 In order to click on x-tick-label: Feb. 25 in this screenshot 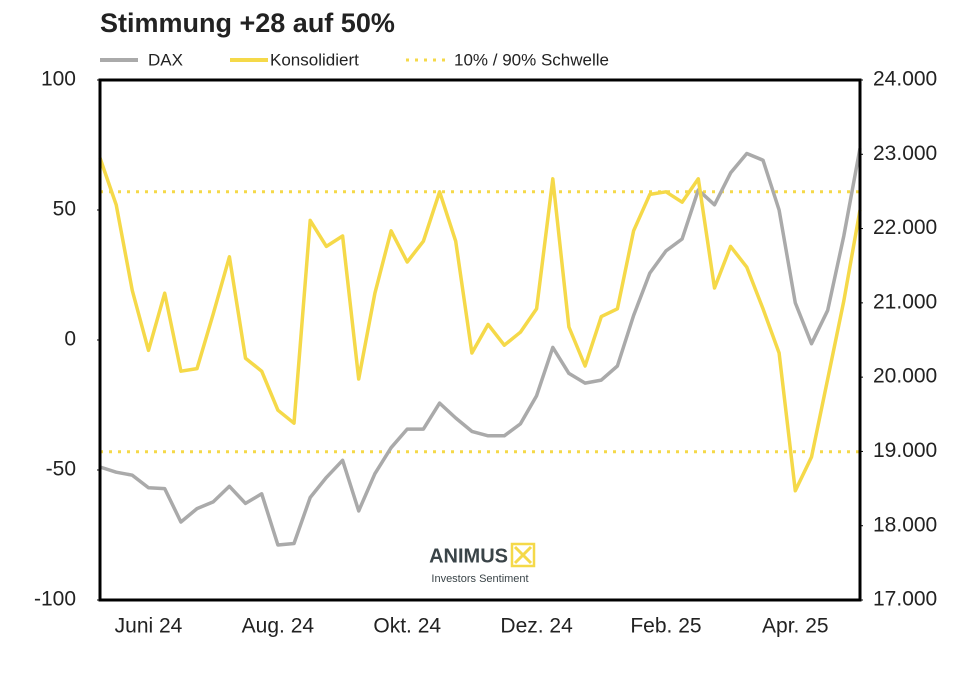, I will do `click(665, 626)`.